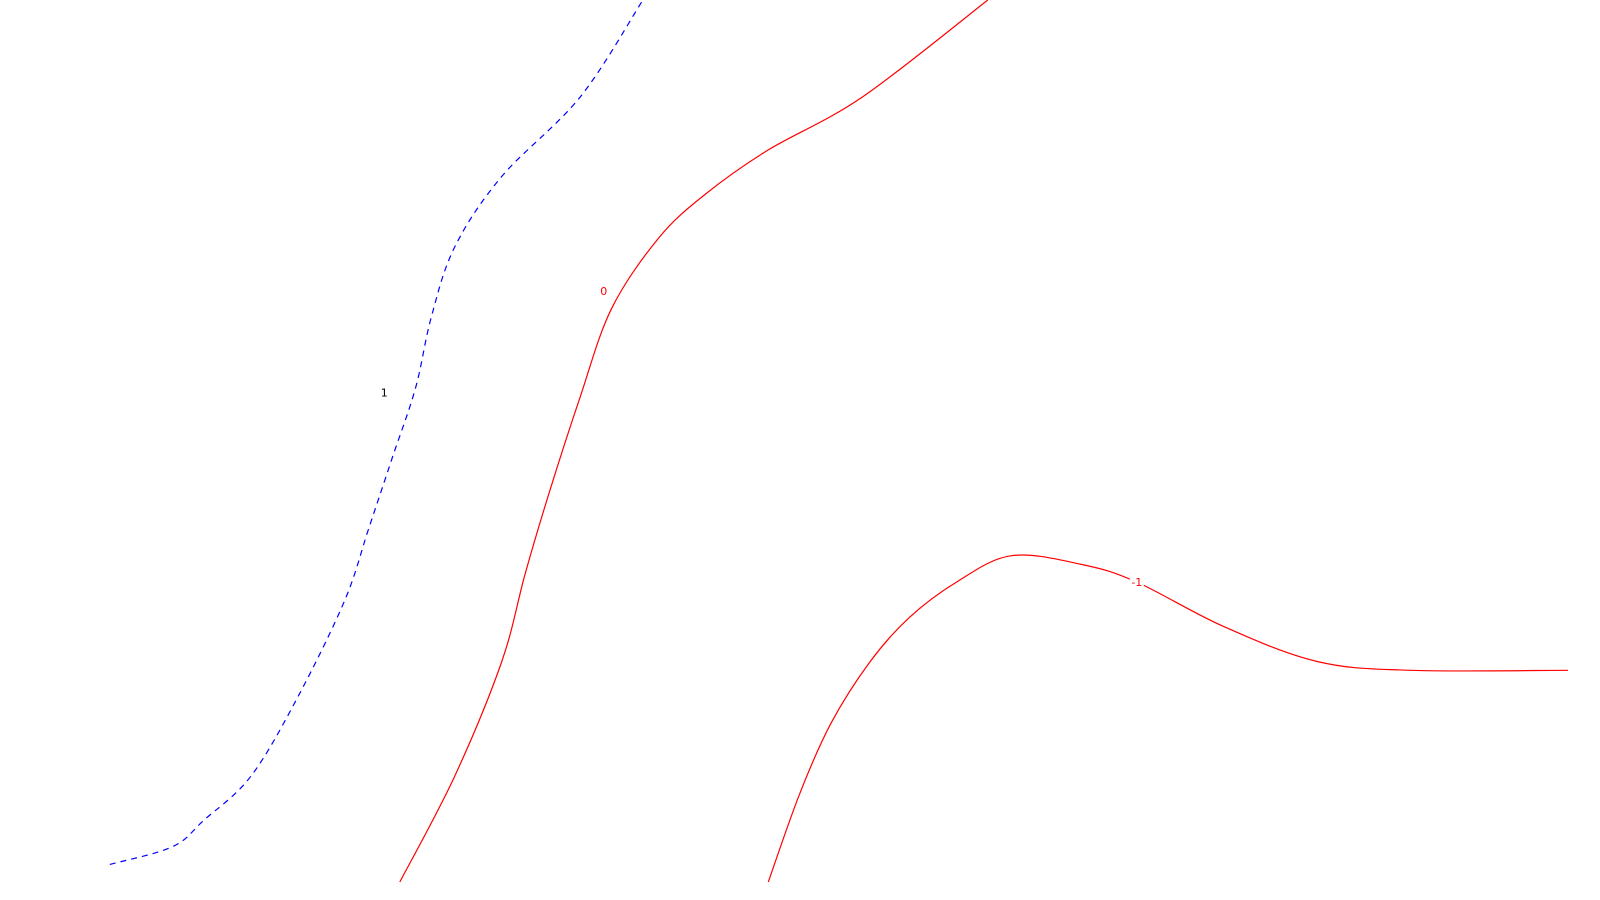 Image resolution: width=1600 pixels, height=900 pixels. I want to click on contour-label-1: 0, so click(603, 291).